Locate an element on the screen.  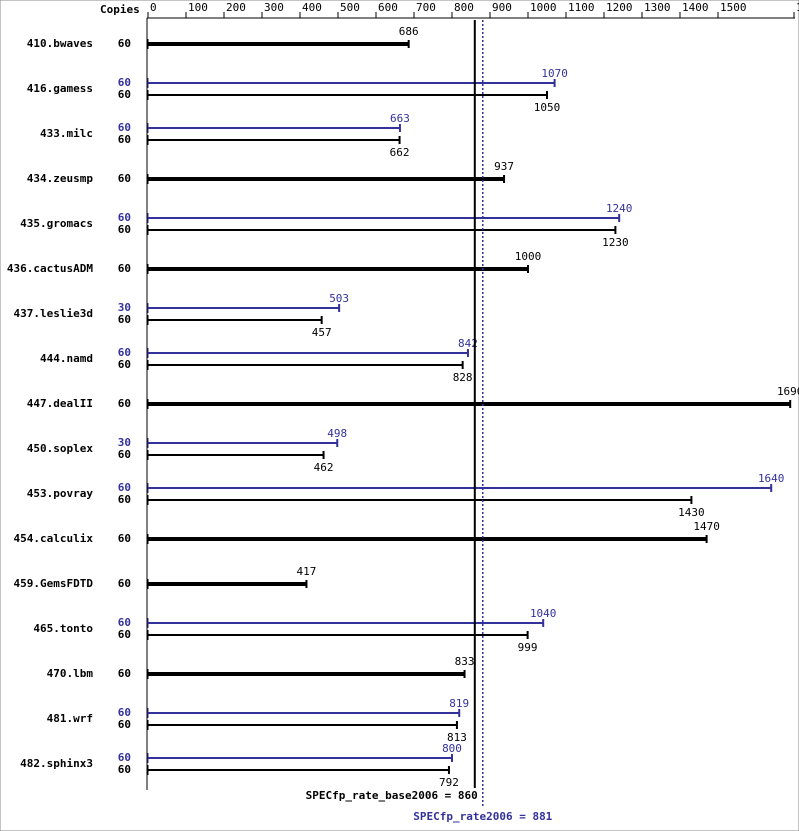
x-tick-label: 1200 is located at coordinates (619, 7).